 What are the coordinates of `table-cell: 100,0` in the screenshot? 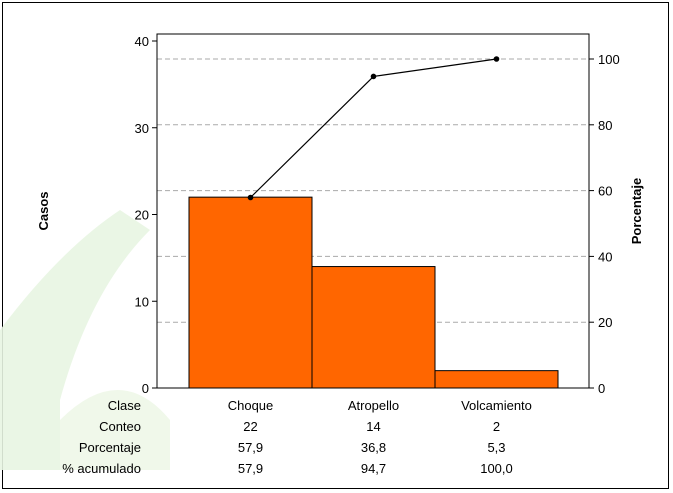 It's located at (496, 468).